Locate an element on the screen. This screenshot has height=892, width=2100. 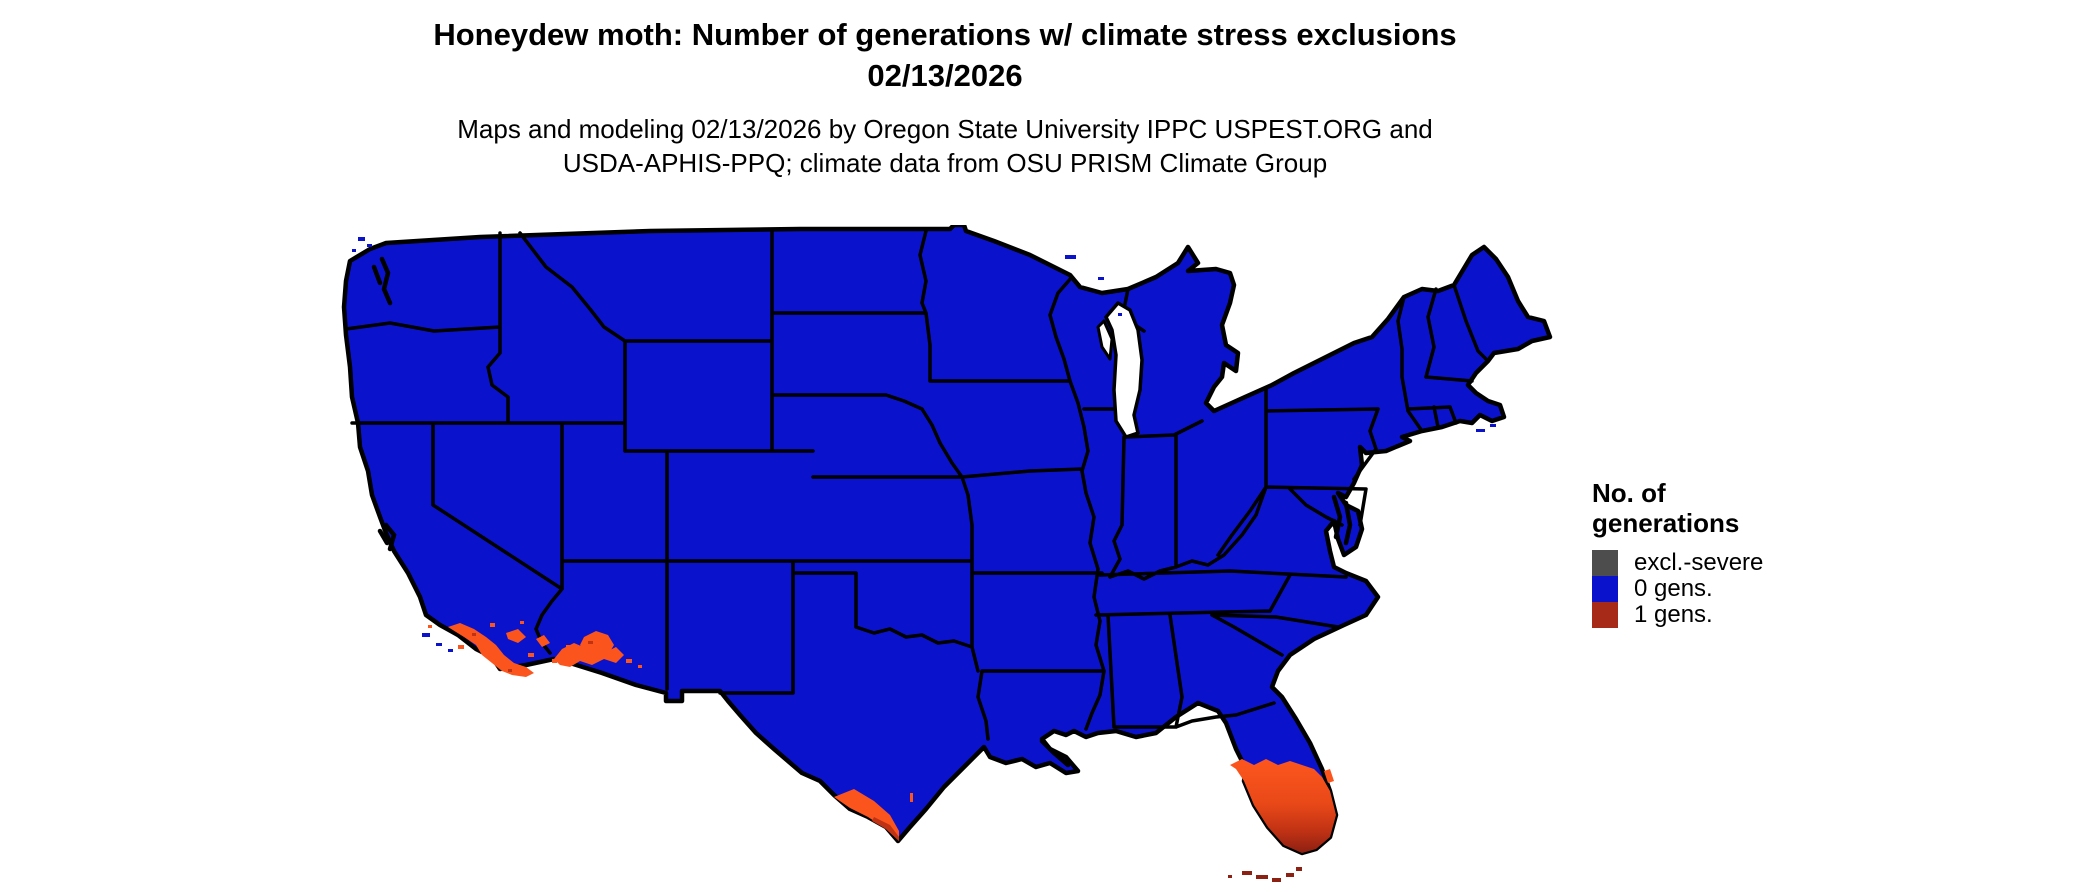
excl-severe-swatch is located at coordinates (1605, 563).